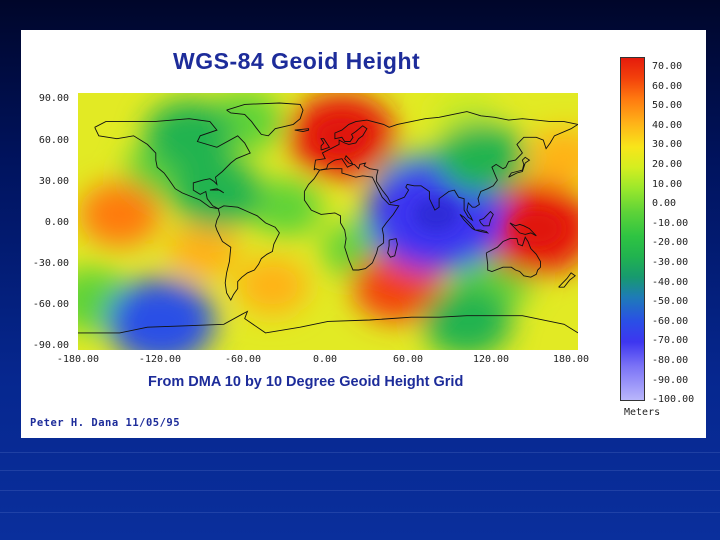  I want to click on color-scale-label: -50.00, so click(670, 302).